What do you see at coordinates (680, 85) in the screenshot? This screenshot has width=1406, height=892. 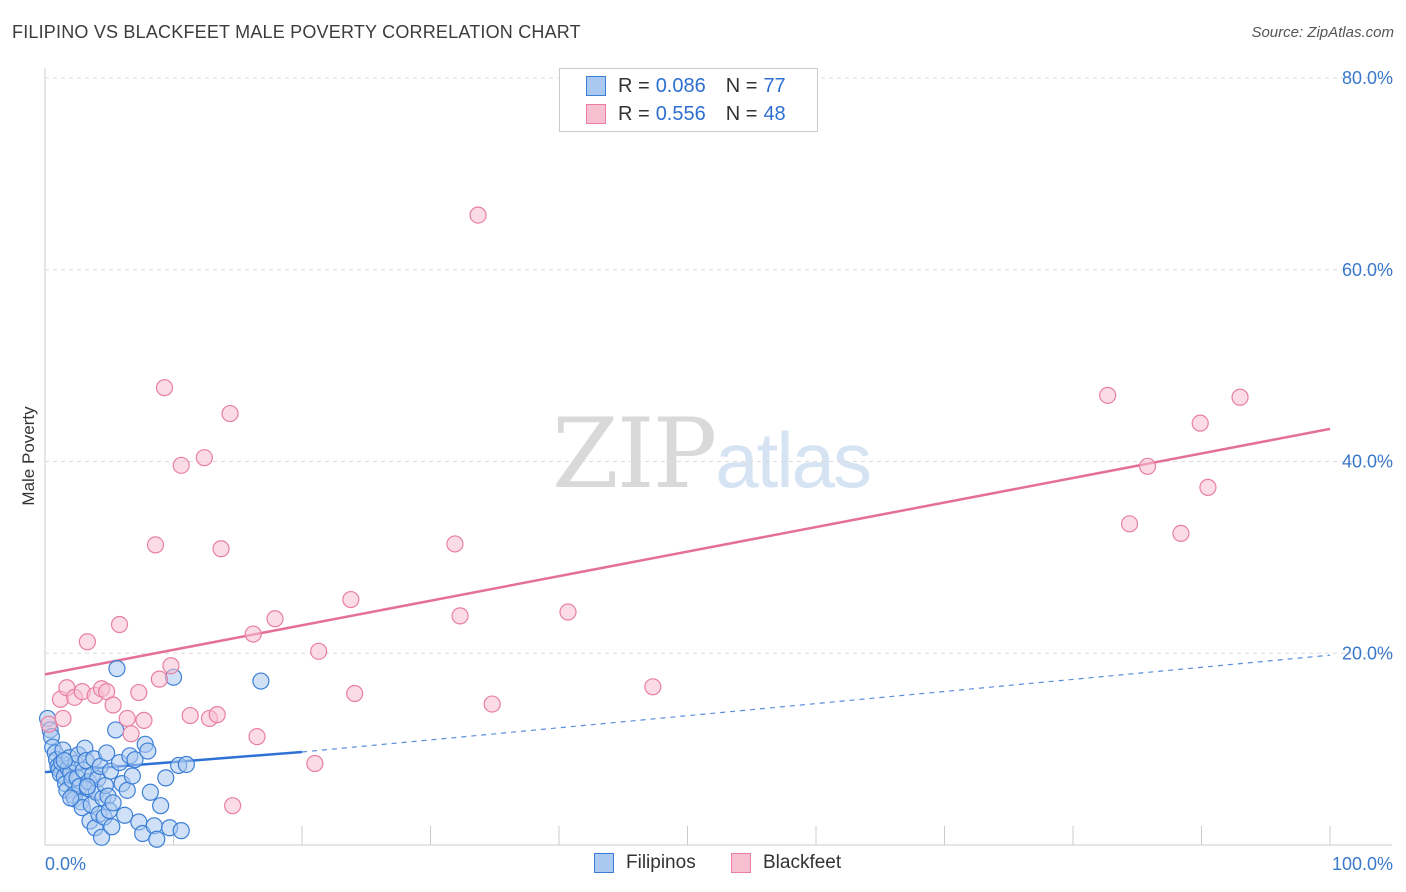 I see `legend-r-value: 0.086` at bounding box center [680, 85].